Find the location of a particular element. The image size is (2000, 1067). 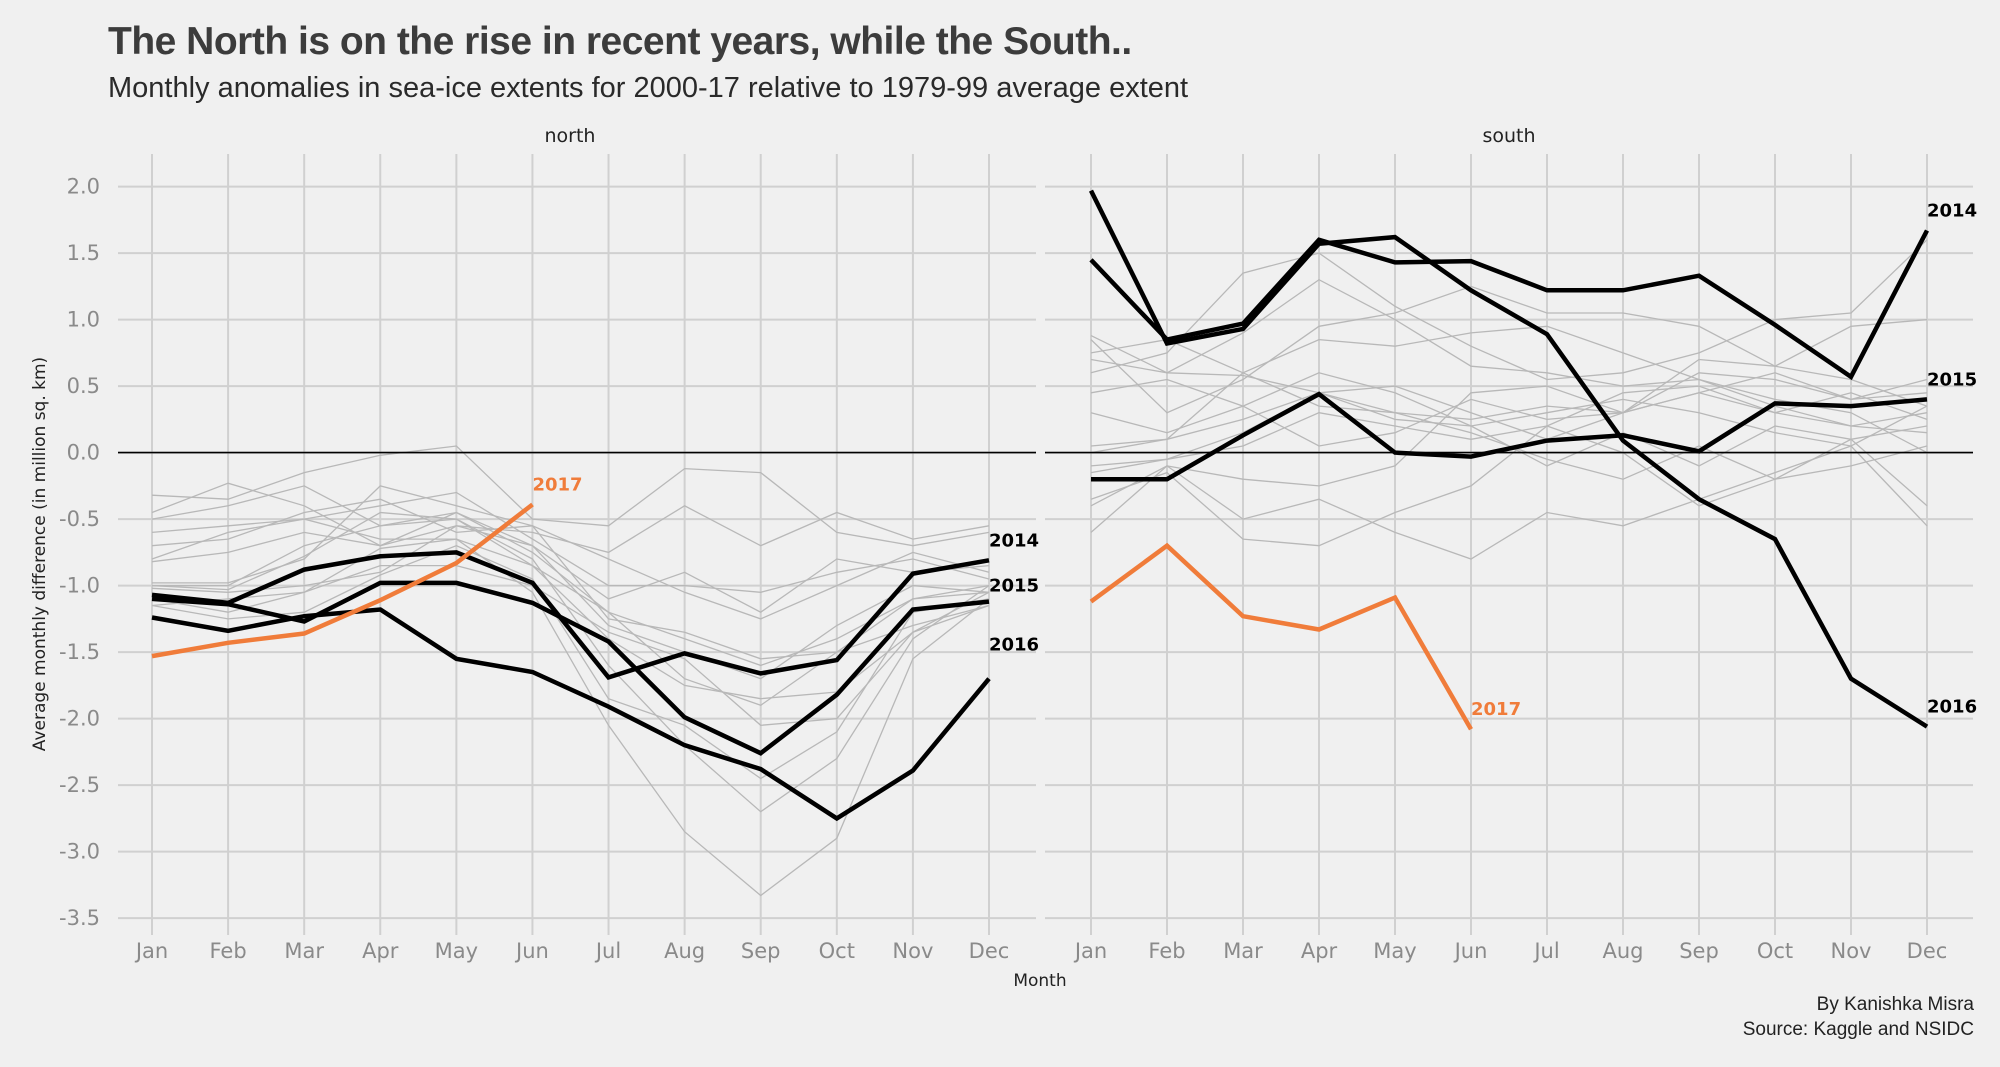

background-year-line-south-2009 is located at coordinates (1509, 426).